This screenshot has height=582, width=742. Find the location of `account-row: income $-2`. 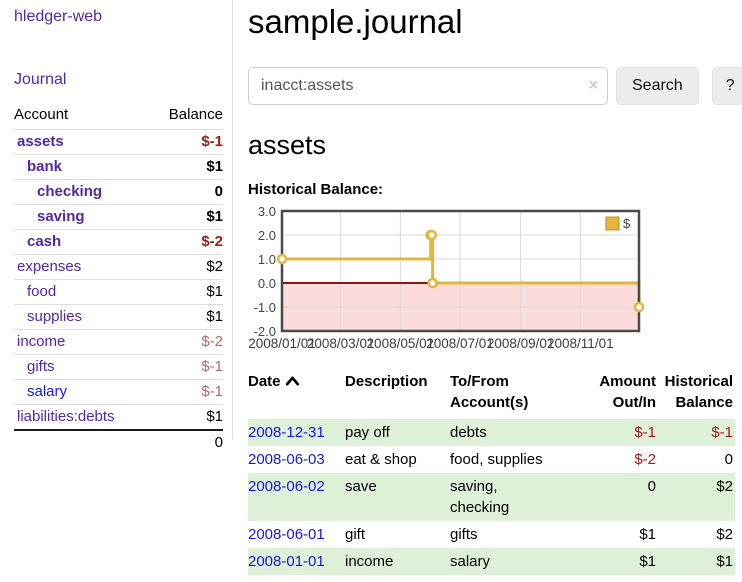

account-row: income $-2 is located at coordinates (118, 342).